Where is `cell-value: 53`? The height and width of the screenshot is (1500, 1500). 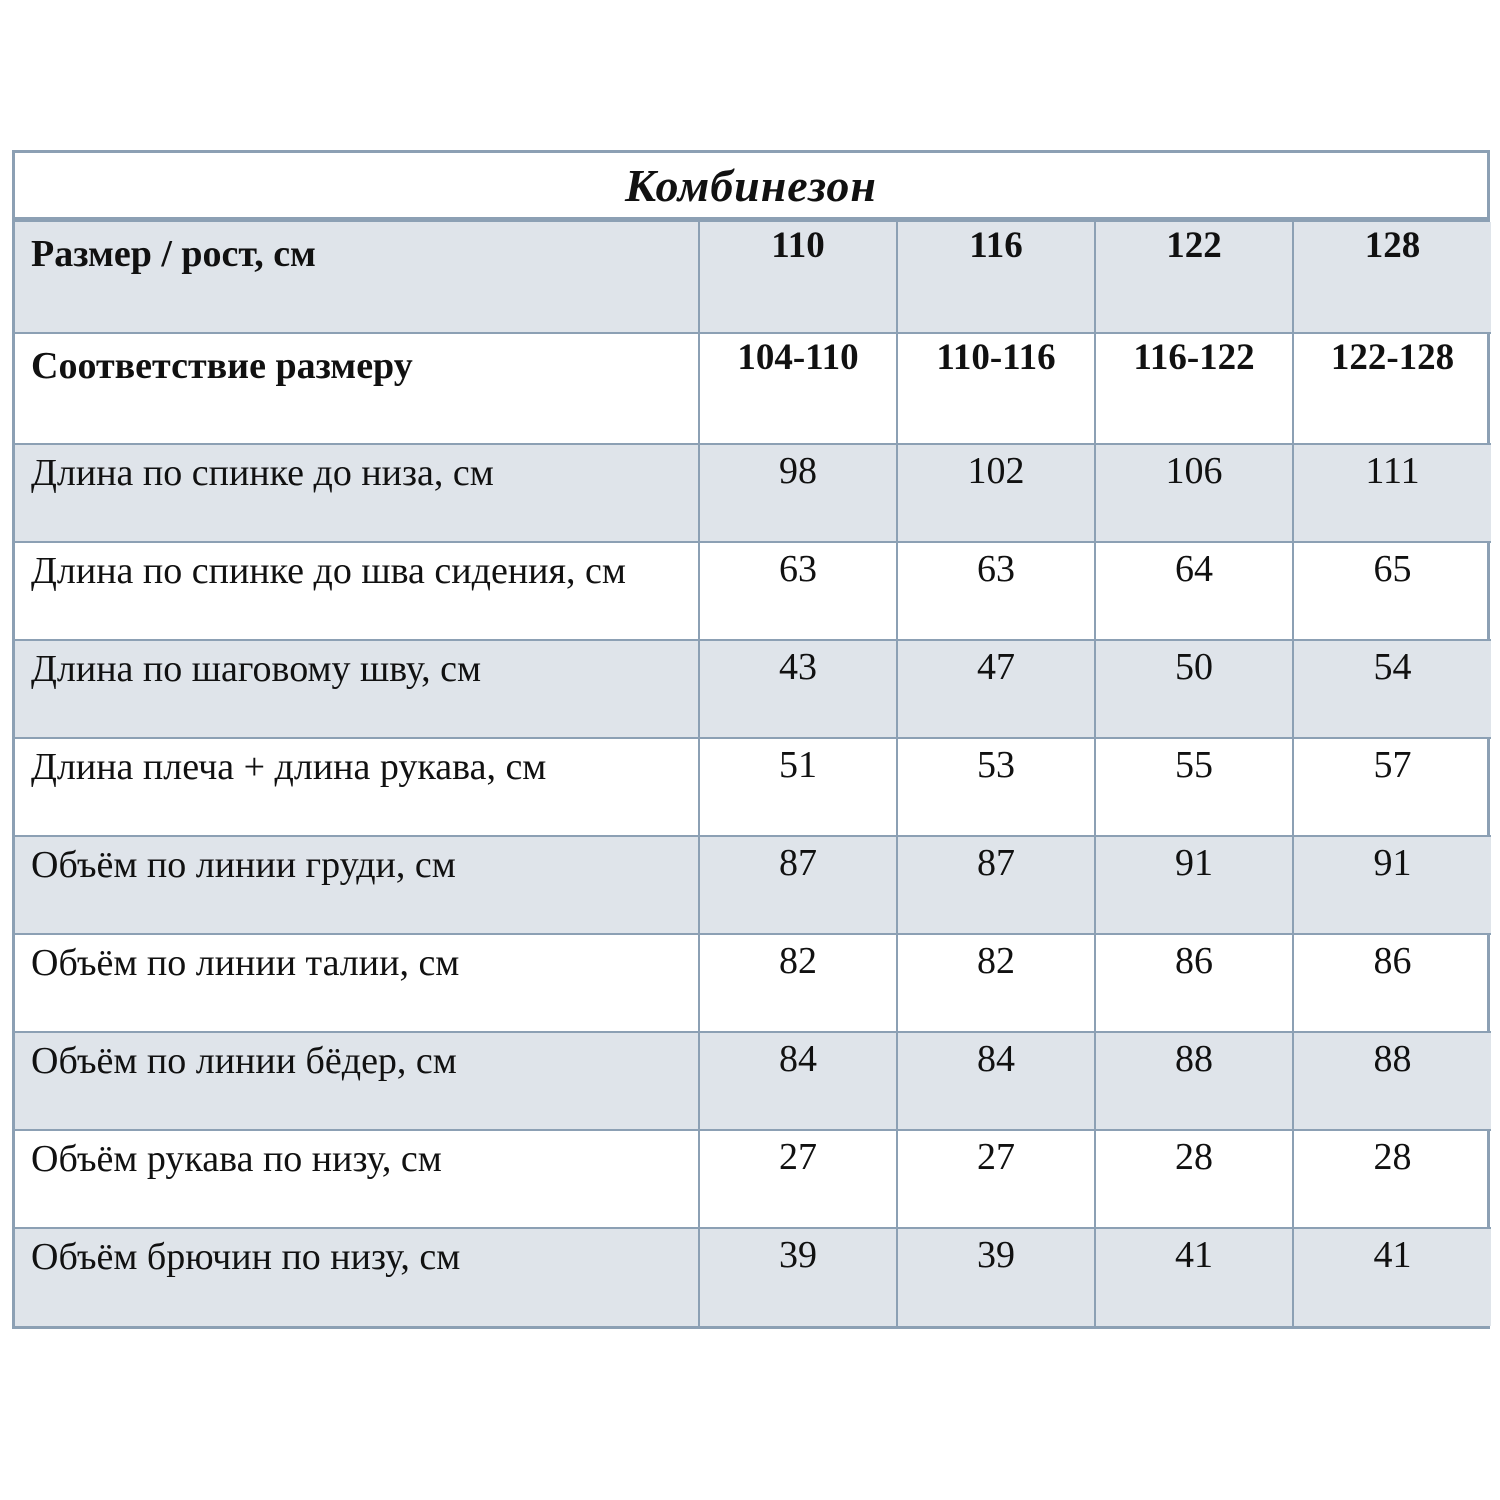
cell-value: 53 is located at coordinates (996, 765).